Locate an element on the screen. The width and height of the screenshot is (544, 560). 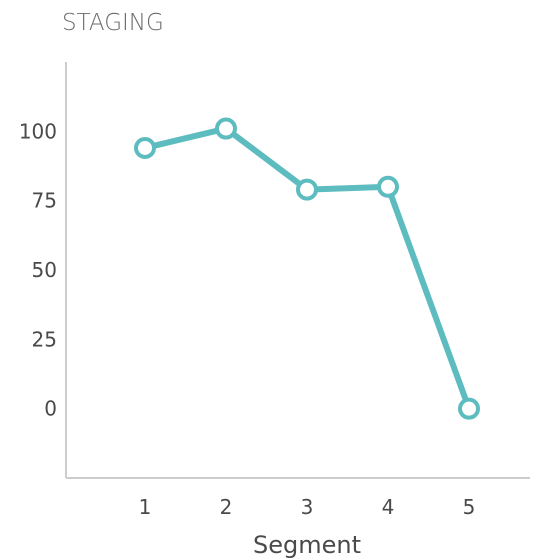
y-tick-labels: 0 25 50 75 100 is located at coordinates (38, 269).